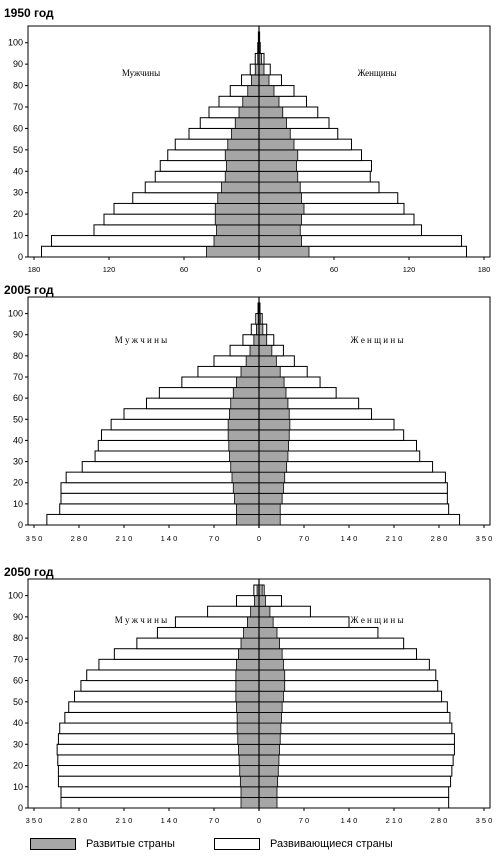 This screenshot has width=500, height=858. I want to click on y-tick-label: 50, so click(18, 702).